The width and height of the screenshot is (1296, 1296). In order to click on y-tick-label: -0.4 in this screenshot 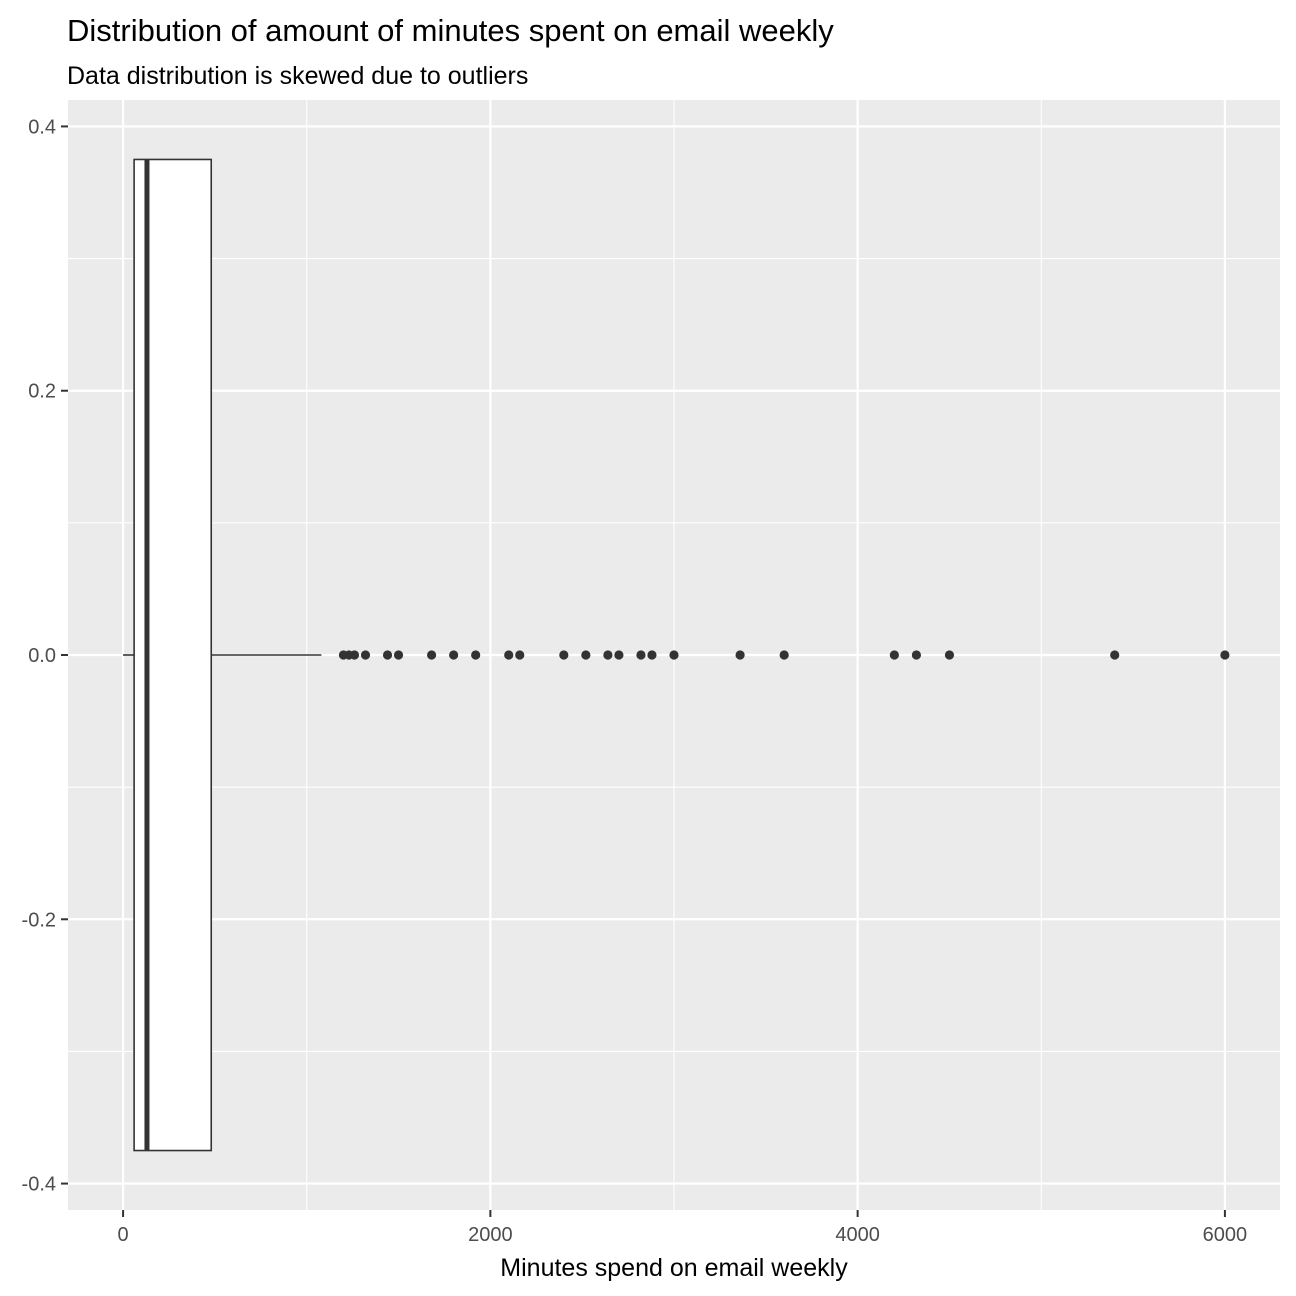, I will do `click(39, 1185)`.